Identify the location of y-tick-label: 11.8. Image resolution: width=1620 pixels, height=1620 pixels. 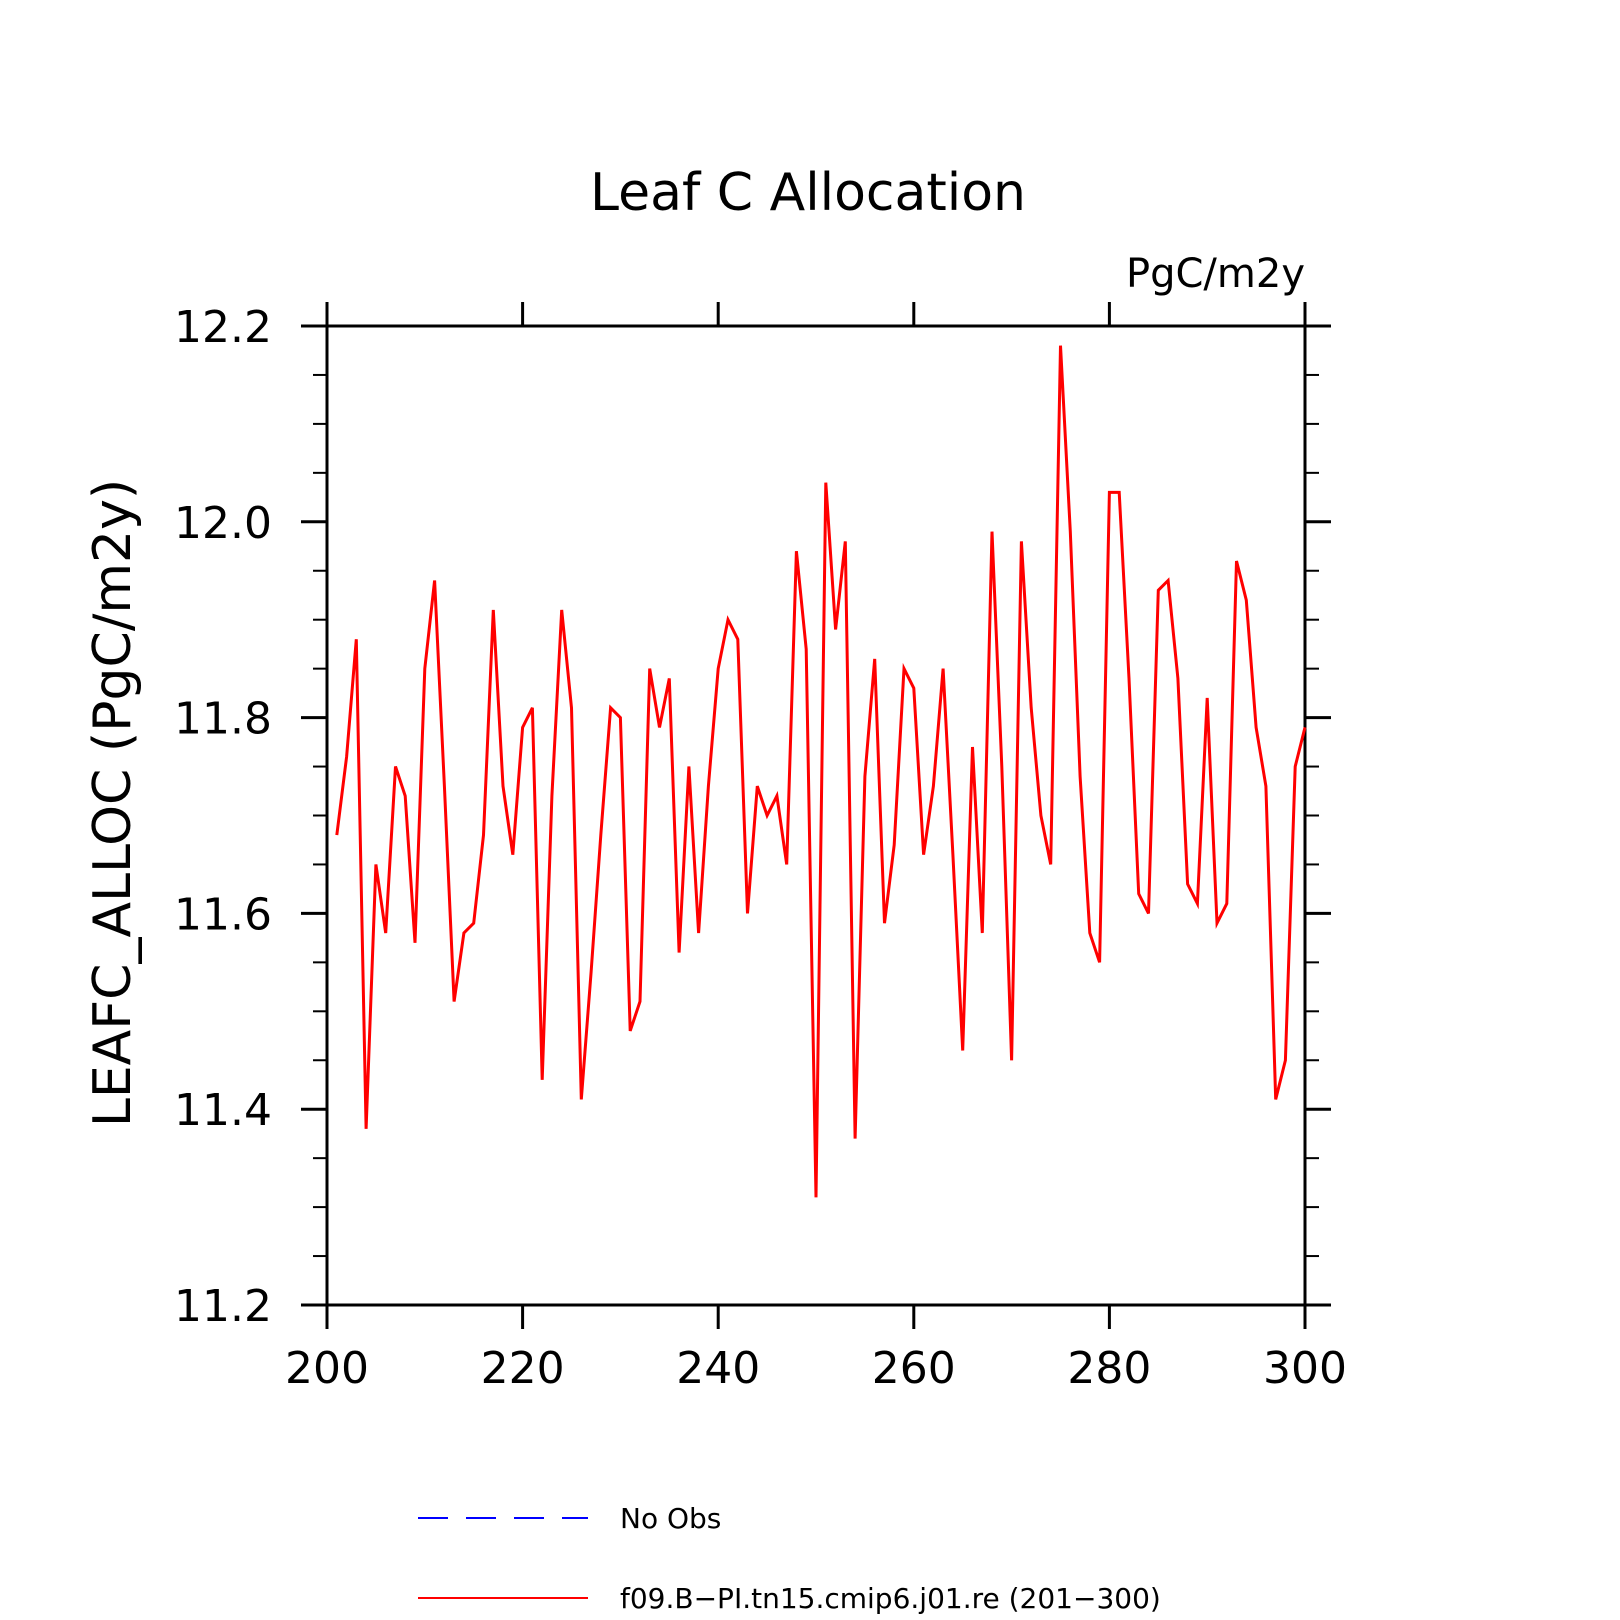
(223, 719).